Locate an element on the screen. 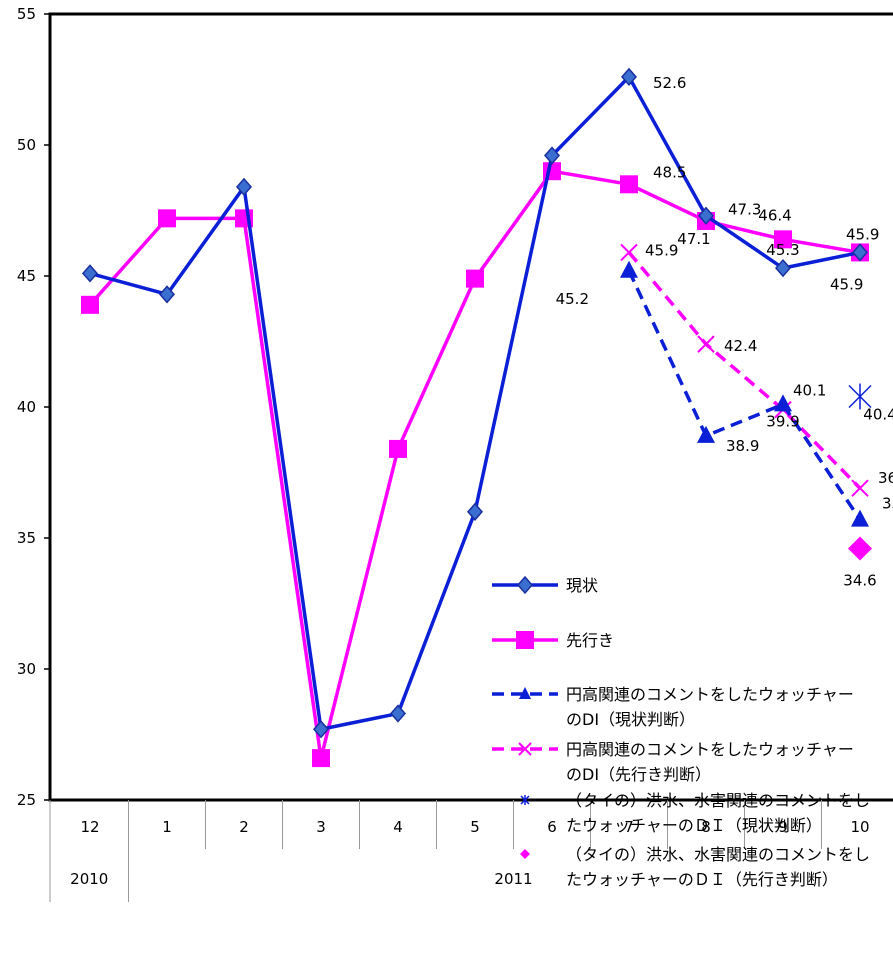  data-label: 38.9 is located at coordinates (742, 446).